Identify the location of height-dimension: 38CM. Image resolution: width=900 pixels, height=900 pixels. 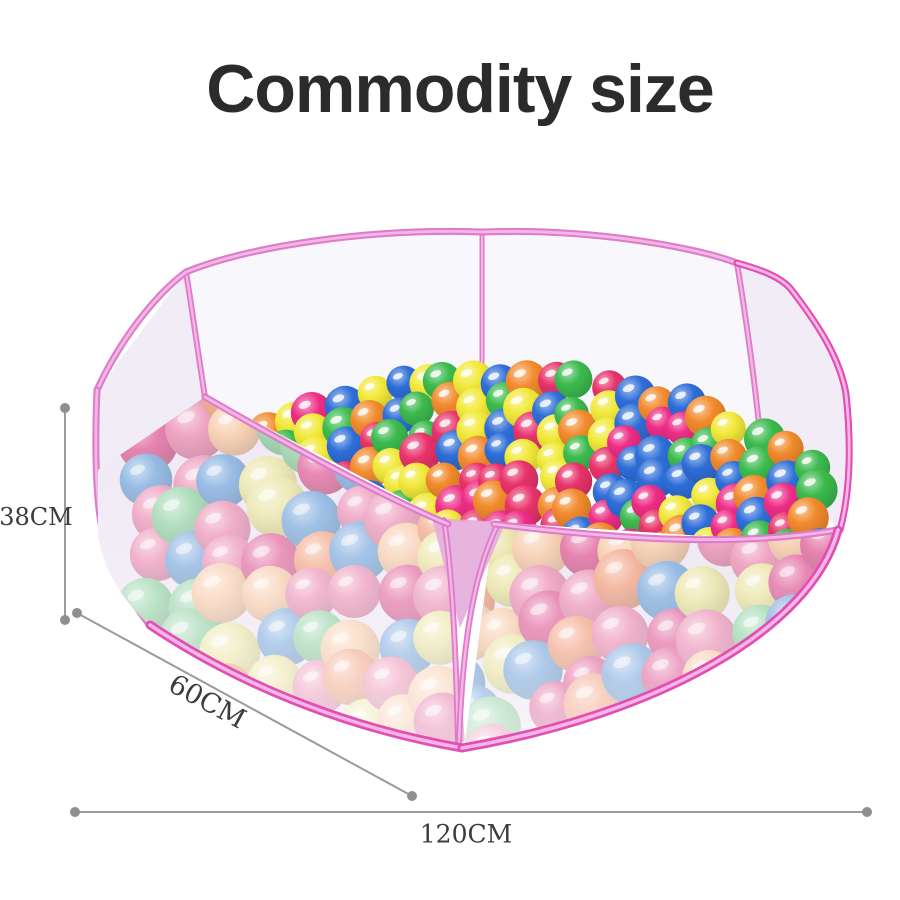
(36, 514).